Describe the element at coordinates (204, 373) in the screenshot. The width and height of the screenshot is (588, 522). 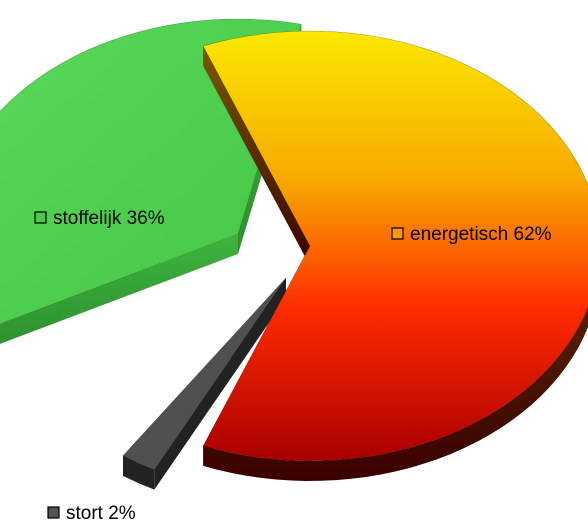
I see `slice-stort` at that location.